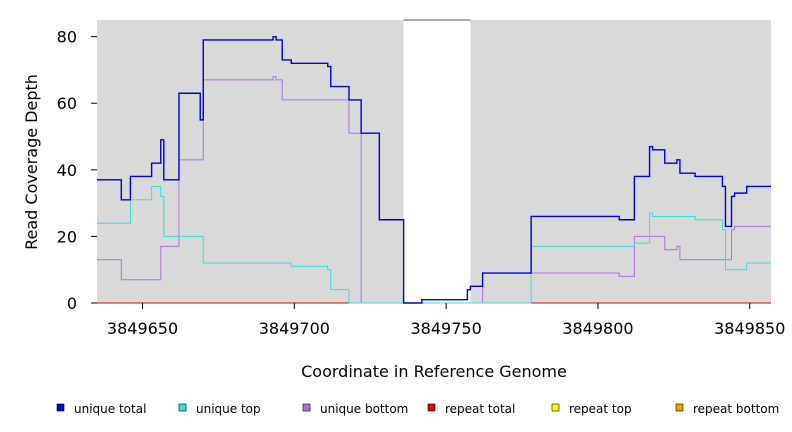  I want to click on legend-label: unique bottom, so click(364, 409).